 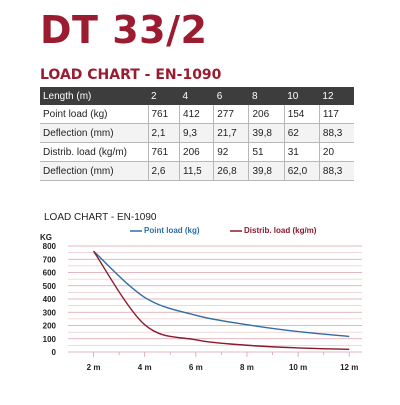 I want to click on y-tick-label: 800, so click(x=50, y=246).